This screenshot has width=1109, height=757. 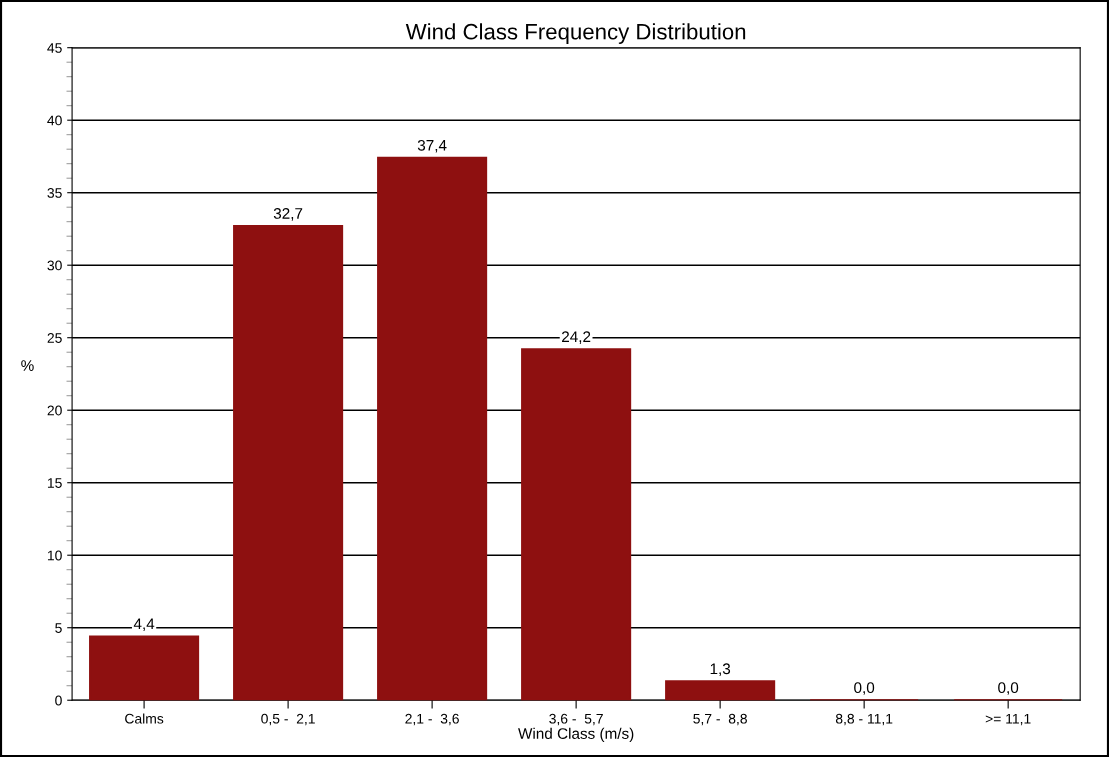 I want to click on x-tick-label: 2,1 - 3,6, so click(x=432, y=719).